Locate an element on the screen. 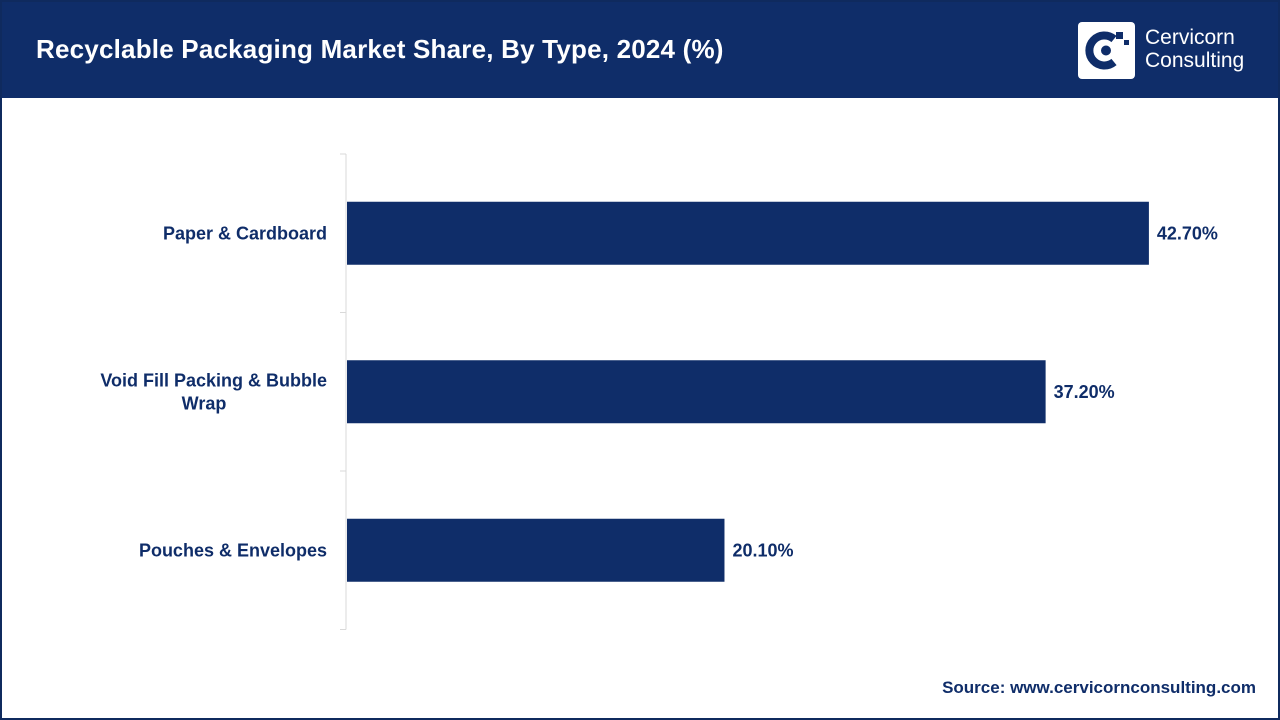 Image resolution: width=1280 pixels, height=720 pixels. category-label-1: Paper & Cardboard is located at coordinates (245, 233).